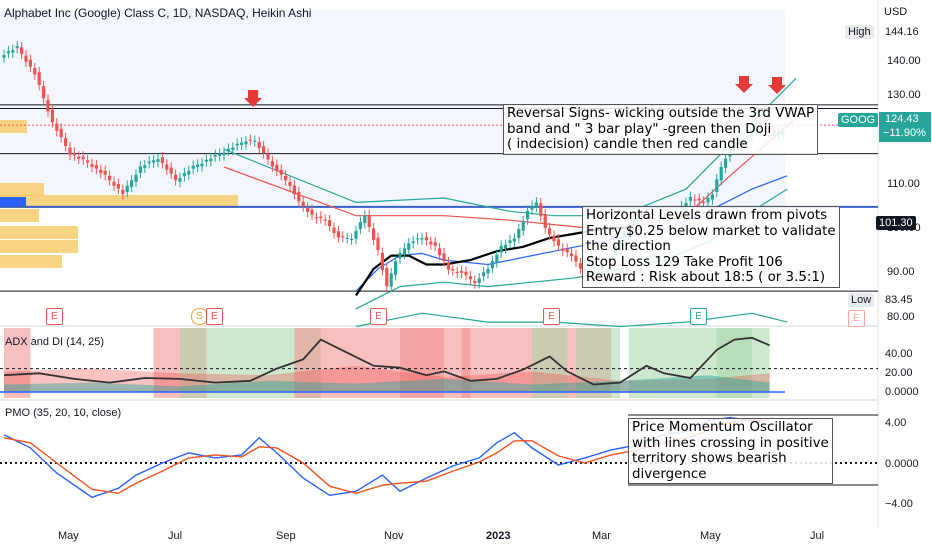  Describe the element at coordinates (901, 317) in the screenshot. I see `price-tick-label: 80.00` at that location.